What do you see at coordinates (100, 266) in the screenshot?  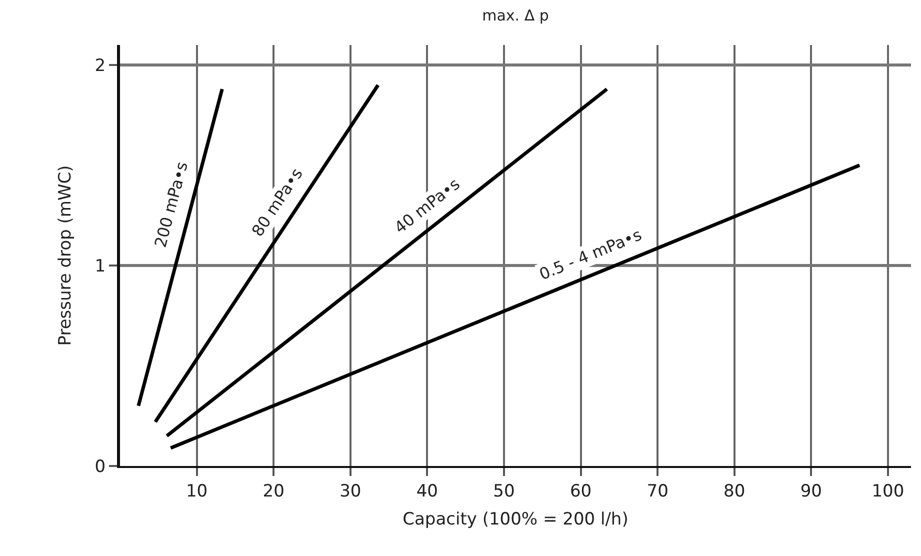 I see `y-tick-label: 1` at bounding box center [100, 266].